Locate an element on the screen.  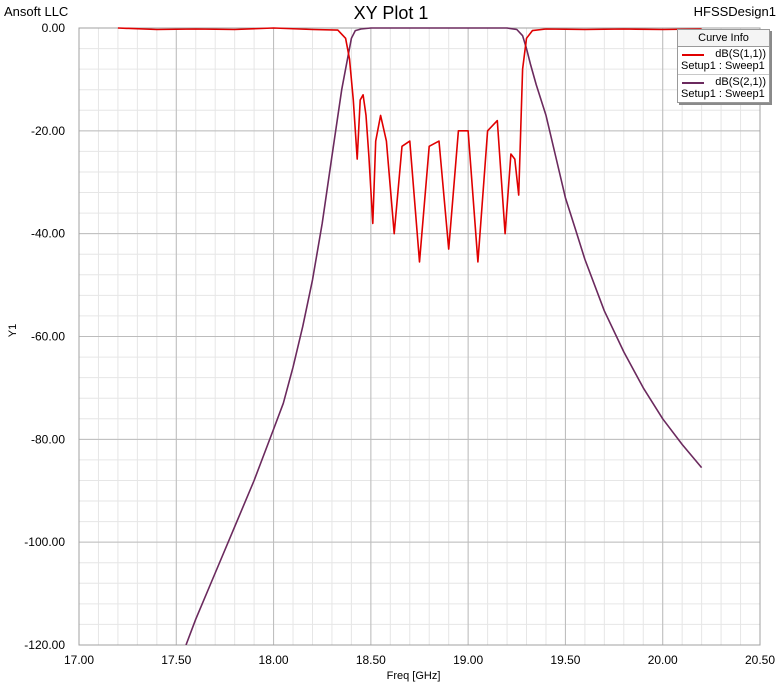
x-tick-label: 19.00 is located at coordinates (468, 660).